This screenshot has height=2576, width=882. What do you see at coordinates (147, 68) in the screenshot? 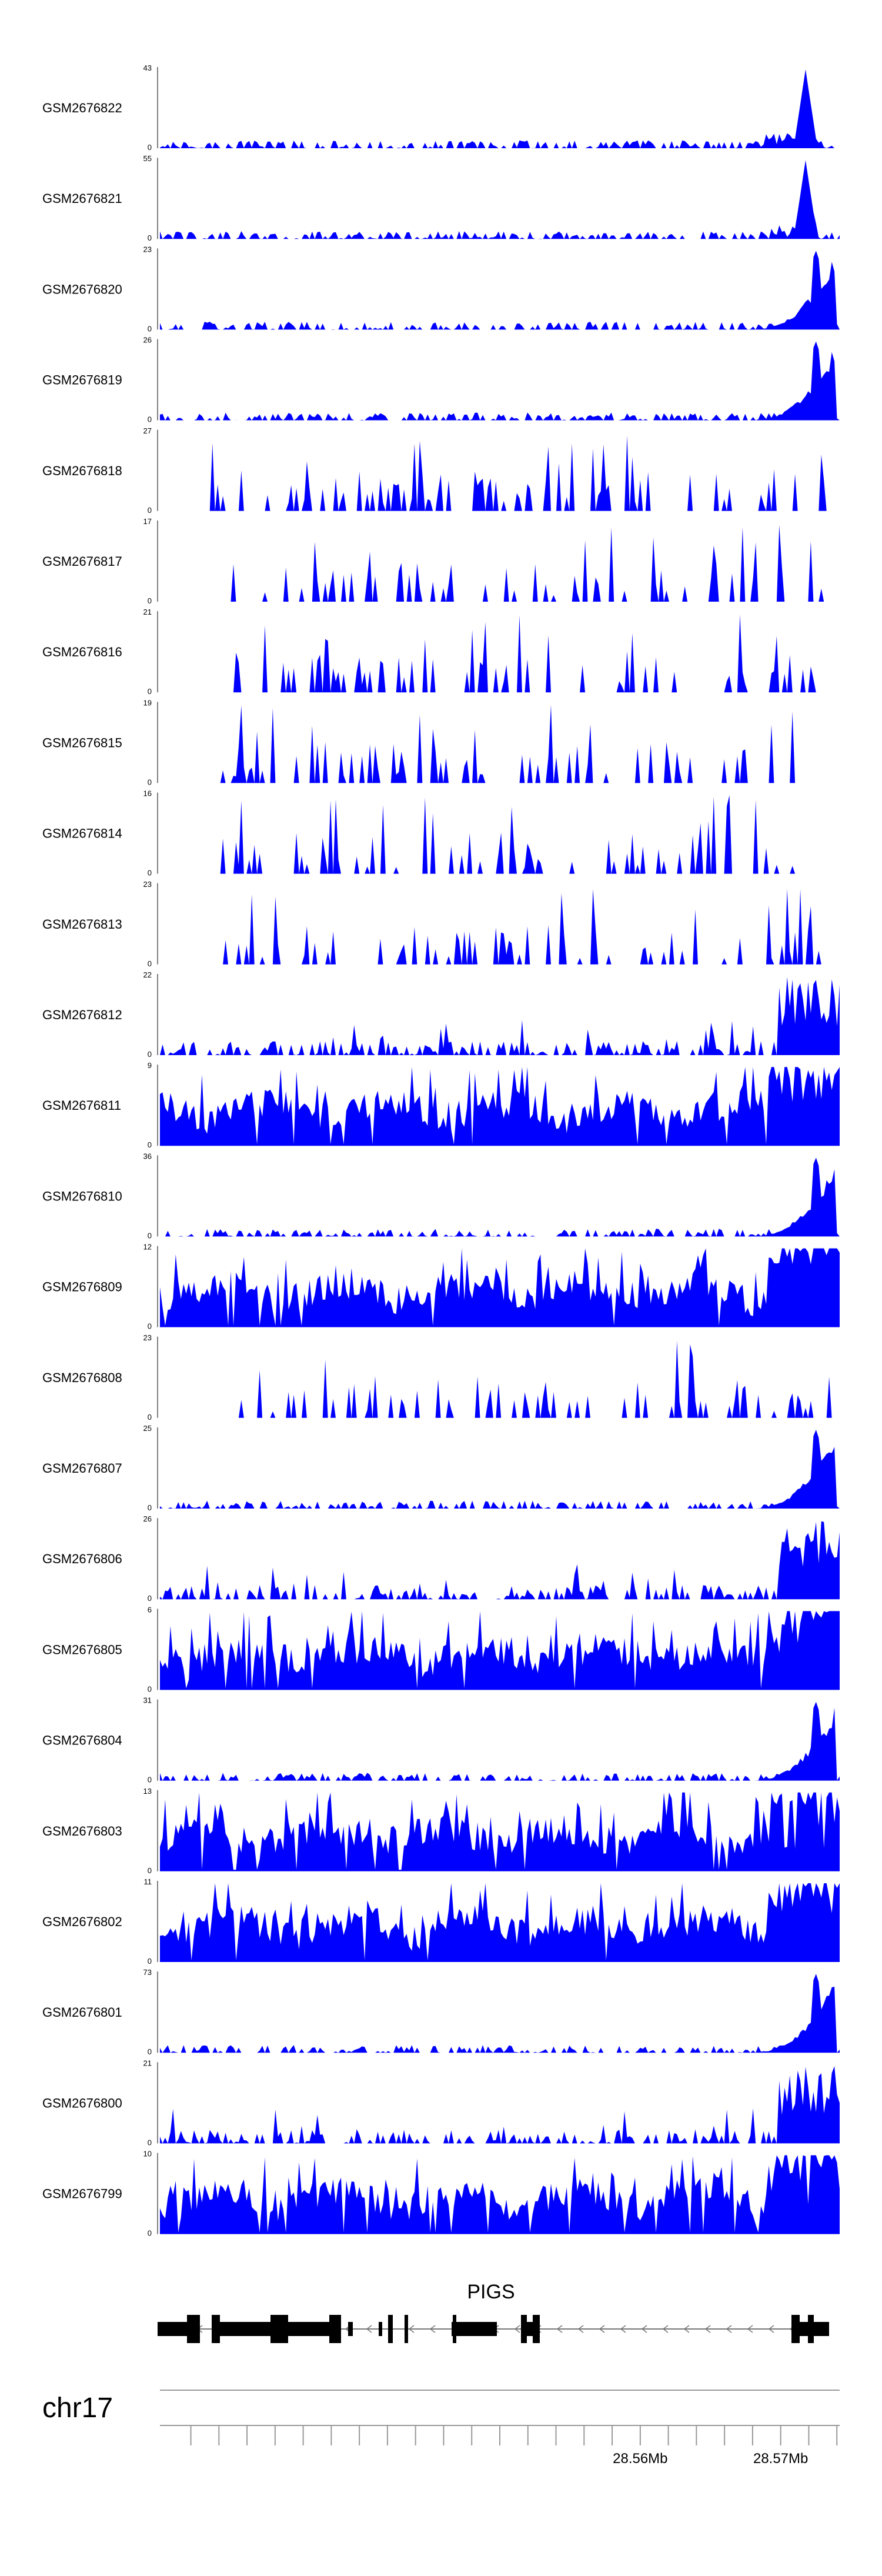
I see `track-ymax-label: 43` at bounding box center [147, 68].